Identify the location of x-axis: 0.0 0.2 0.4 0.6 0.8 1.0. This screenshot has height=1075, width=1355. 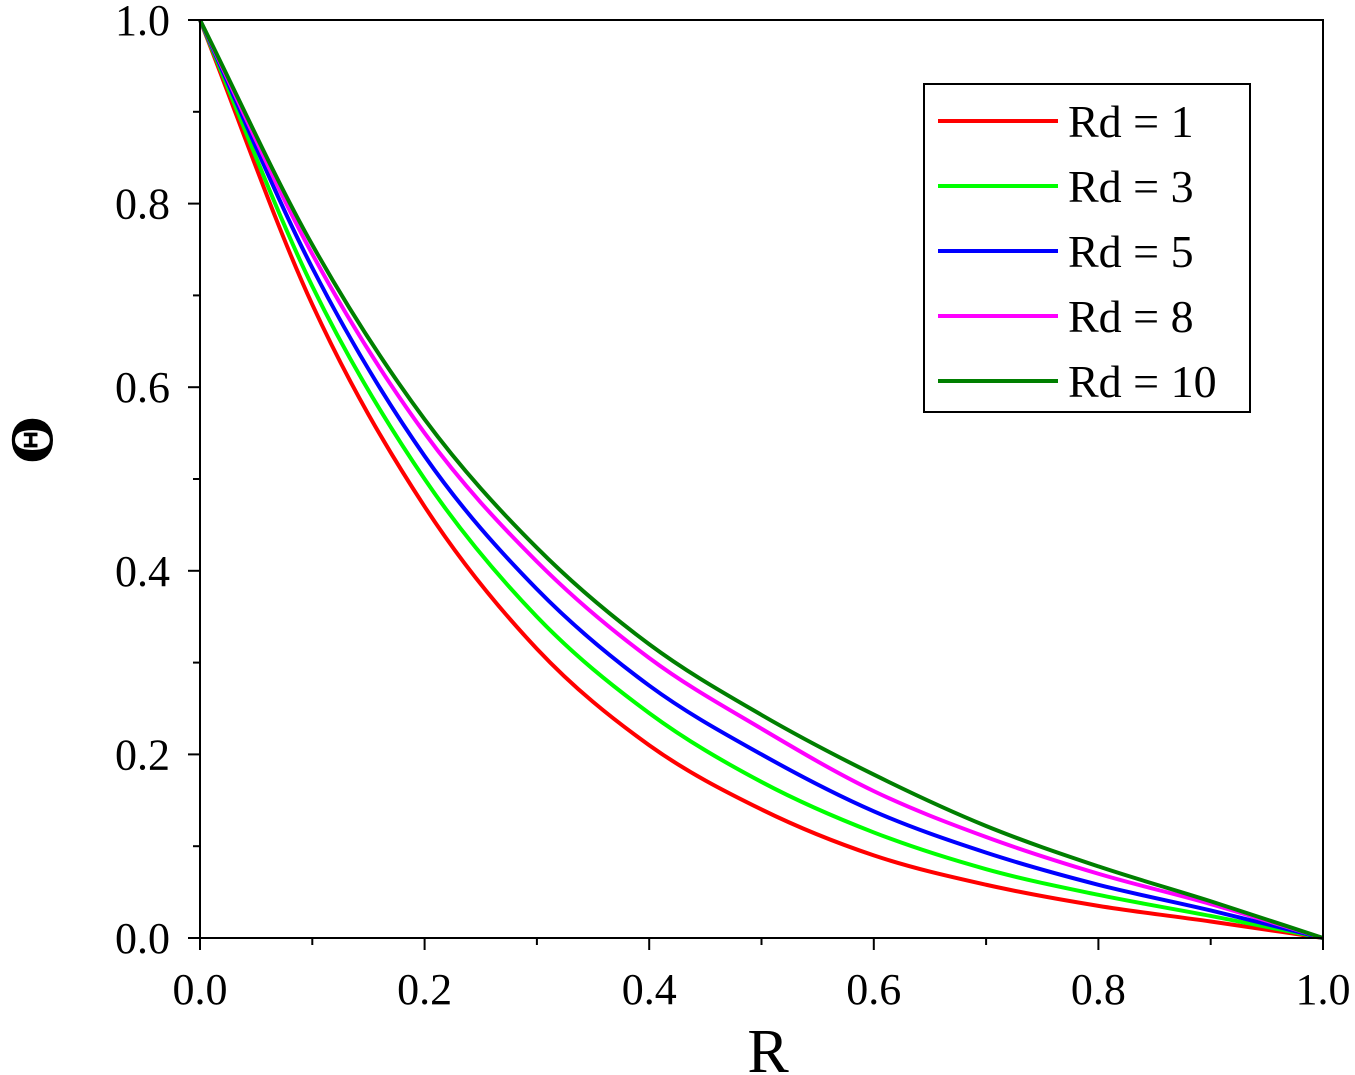
(762, 976).